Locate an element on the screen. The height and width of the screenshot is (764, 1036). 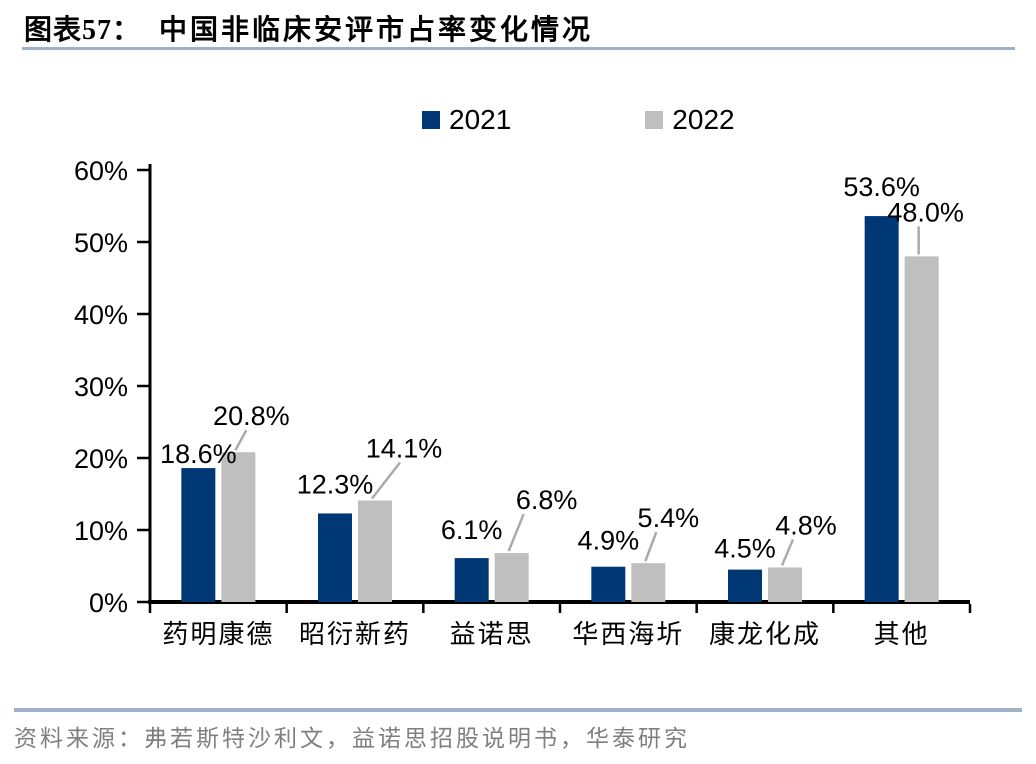
legend-item-2022: 2022 is located at coordinates (690, 120).